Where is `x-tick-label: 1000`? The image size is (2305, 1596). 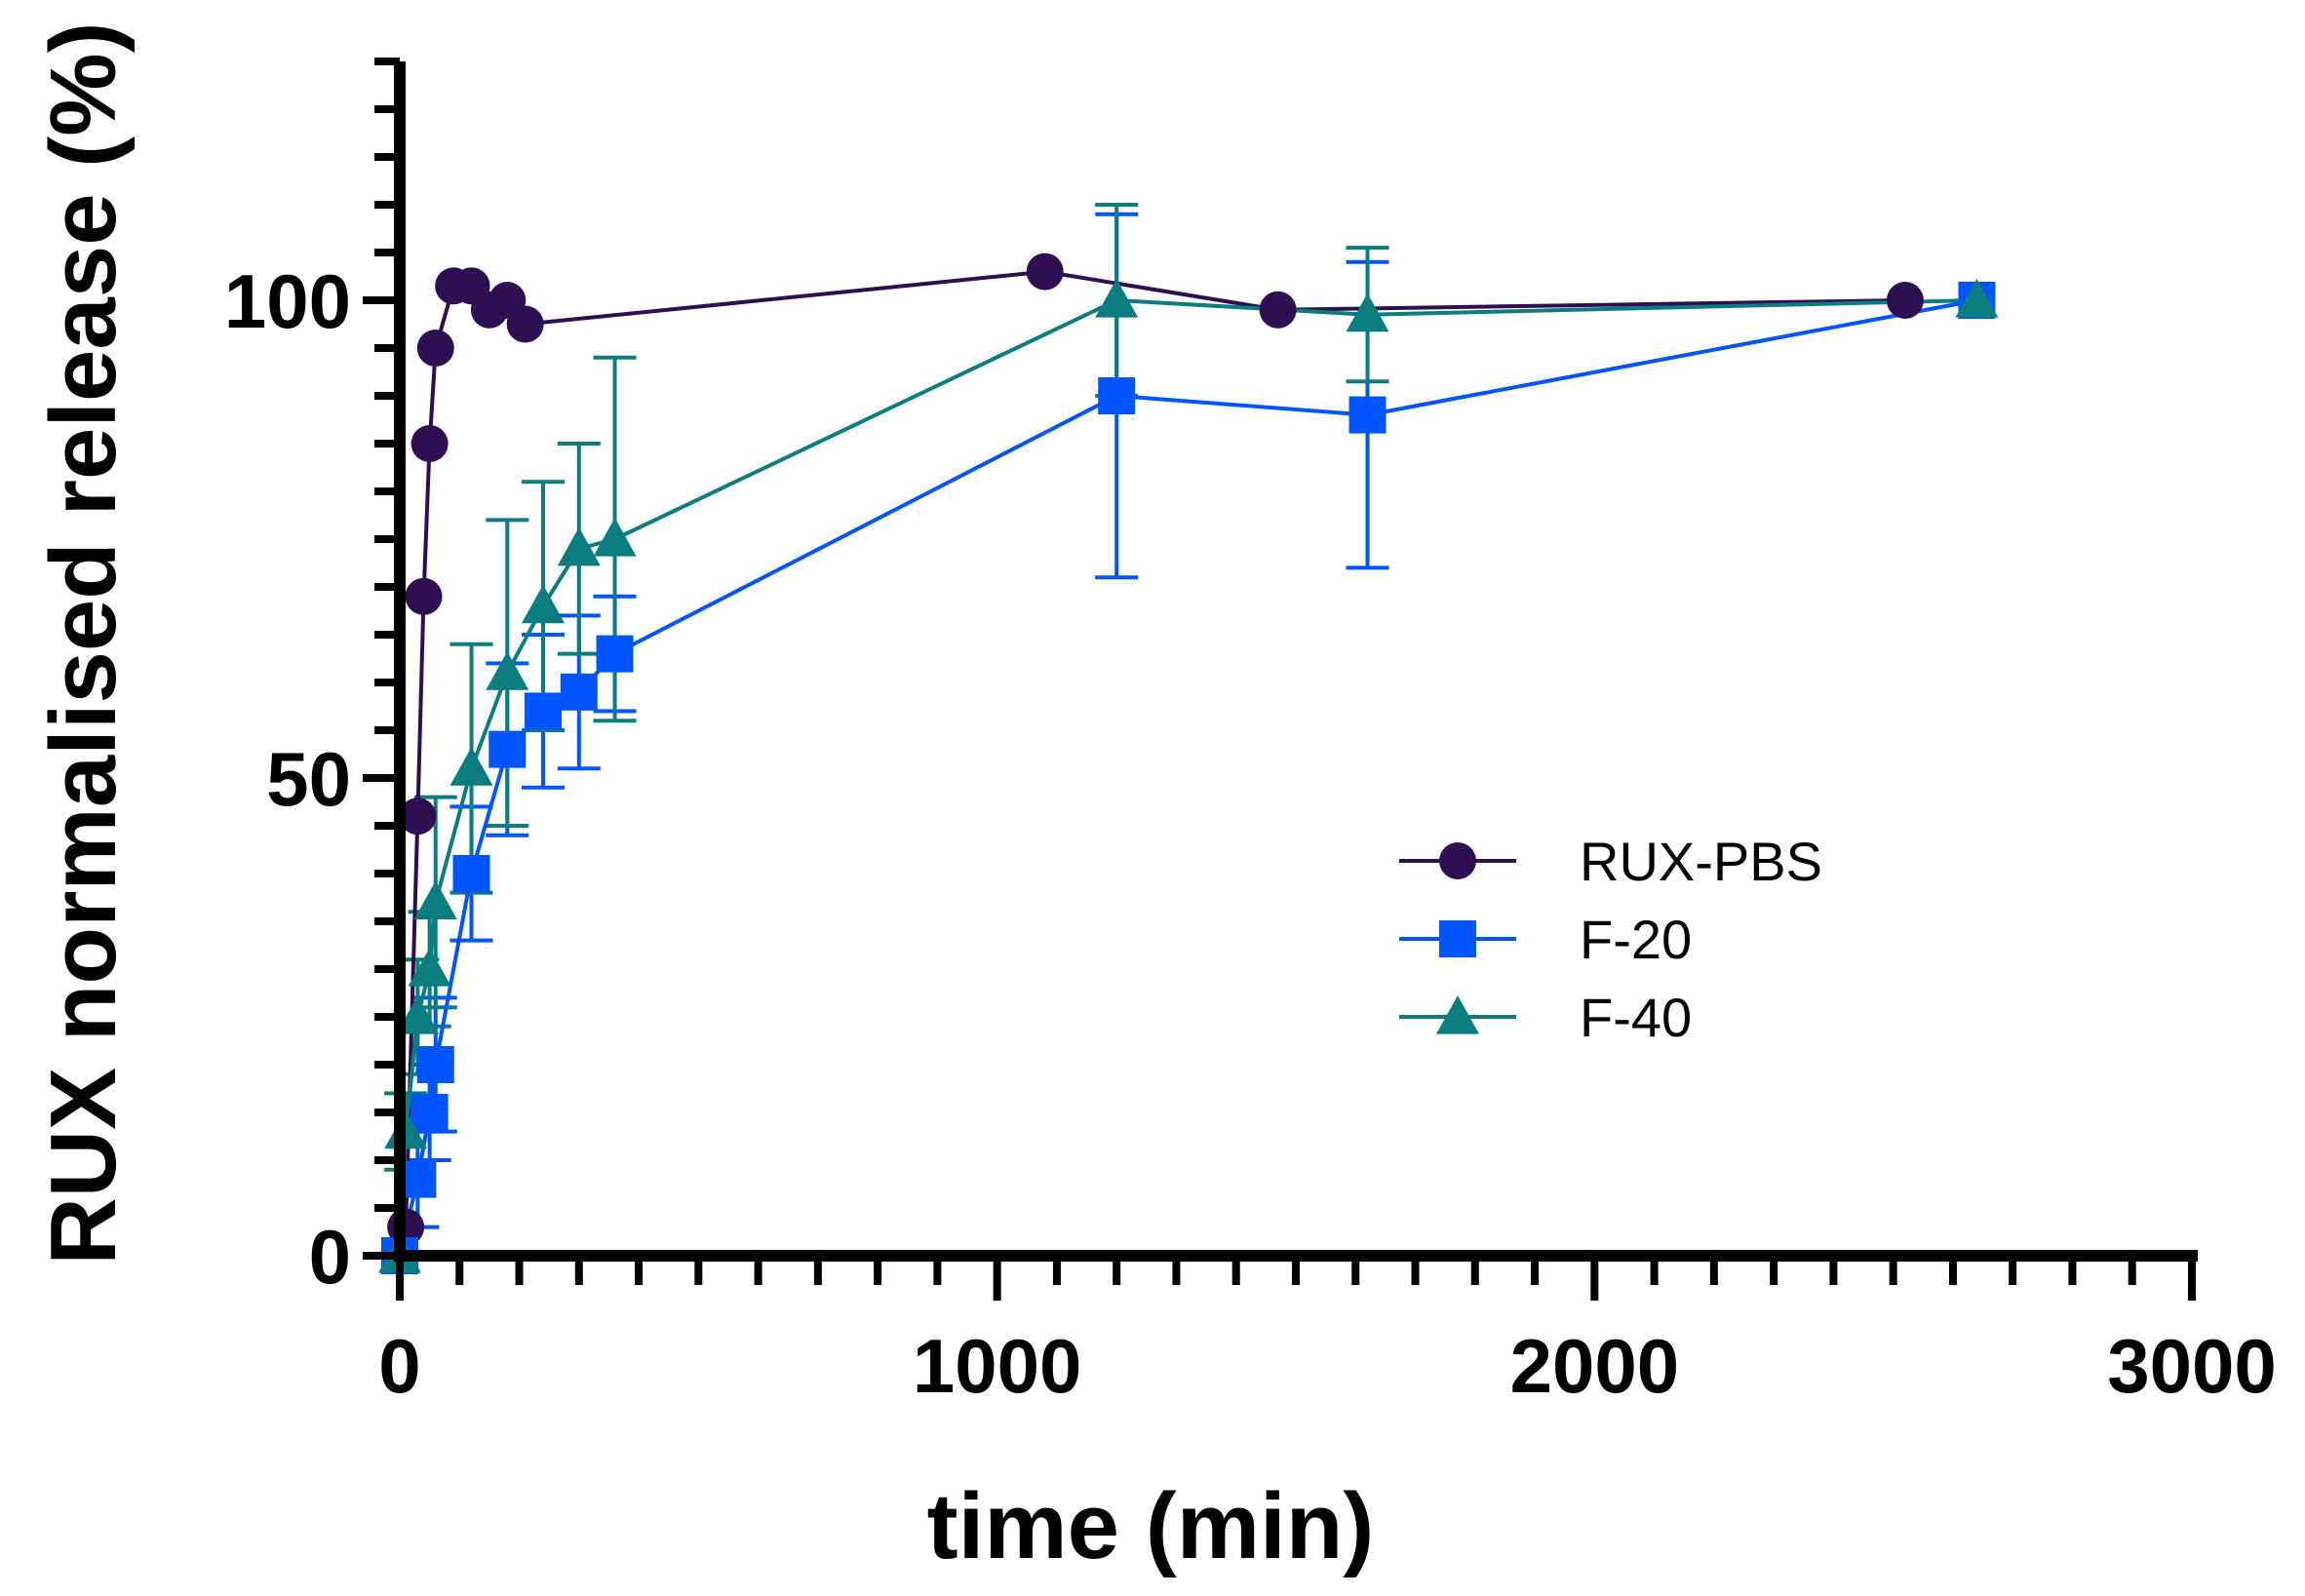 x-tick-label: 1000 is located at coordinates (997, 1366).